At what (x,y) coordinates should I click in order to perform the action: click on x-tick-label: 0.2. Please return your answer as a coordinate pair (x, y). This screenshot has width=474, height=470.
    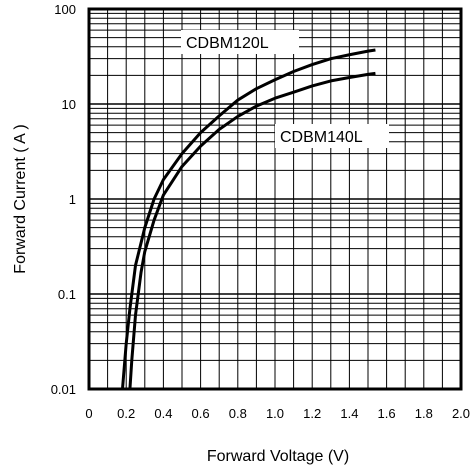
    Looking at the image, I should click on (126, 413).